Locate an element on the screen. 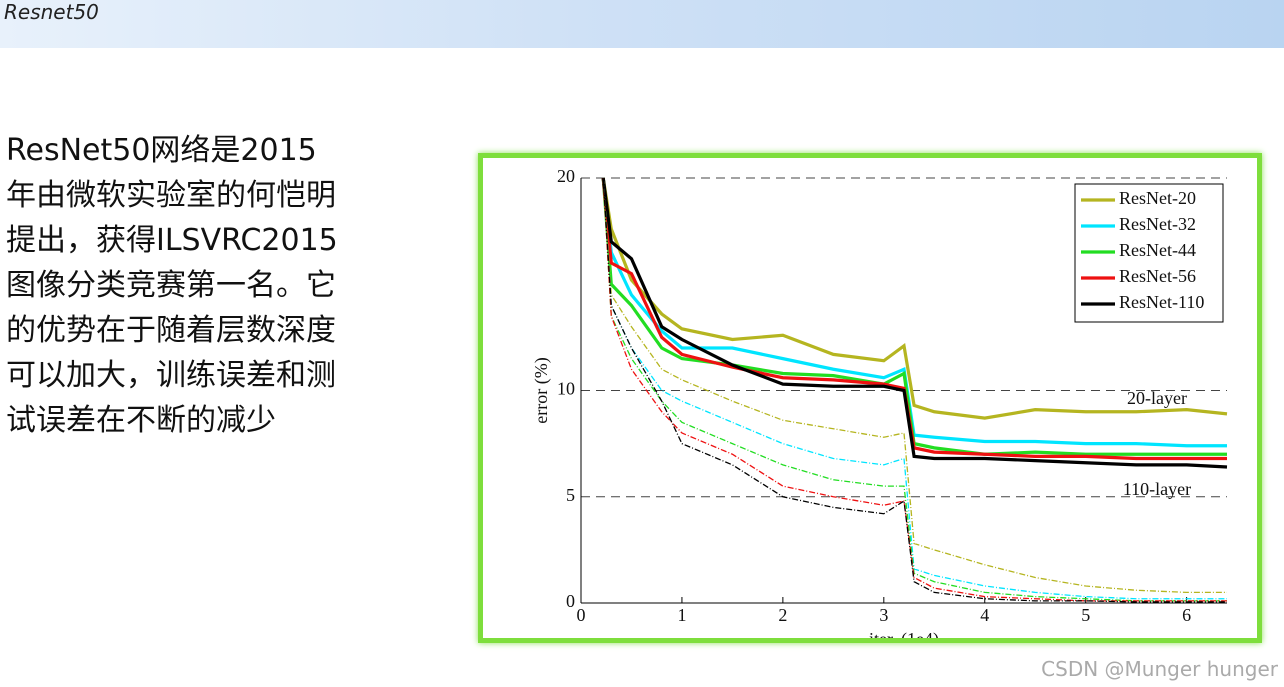 Image resolution: width=1284 pixels, height=687 pixels. x-tick-label: 4 is located at coordinates (984, 615).